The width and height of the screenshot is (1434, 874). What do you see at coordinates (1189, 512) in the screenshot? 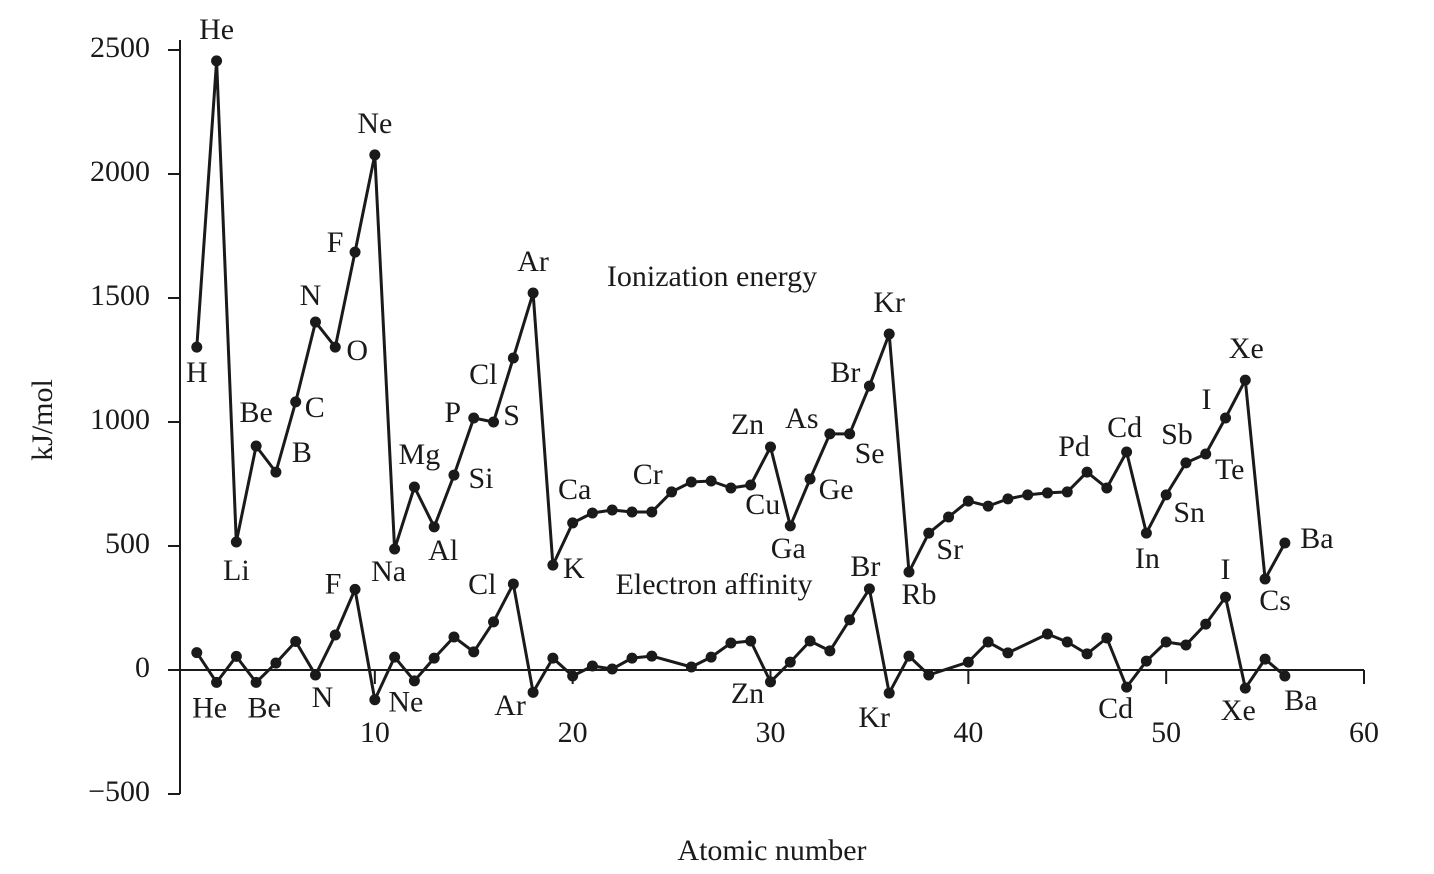
I see `point-label: Sn` at bounding box center [1189, 512].